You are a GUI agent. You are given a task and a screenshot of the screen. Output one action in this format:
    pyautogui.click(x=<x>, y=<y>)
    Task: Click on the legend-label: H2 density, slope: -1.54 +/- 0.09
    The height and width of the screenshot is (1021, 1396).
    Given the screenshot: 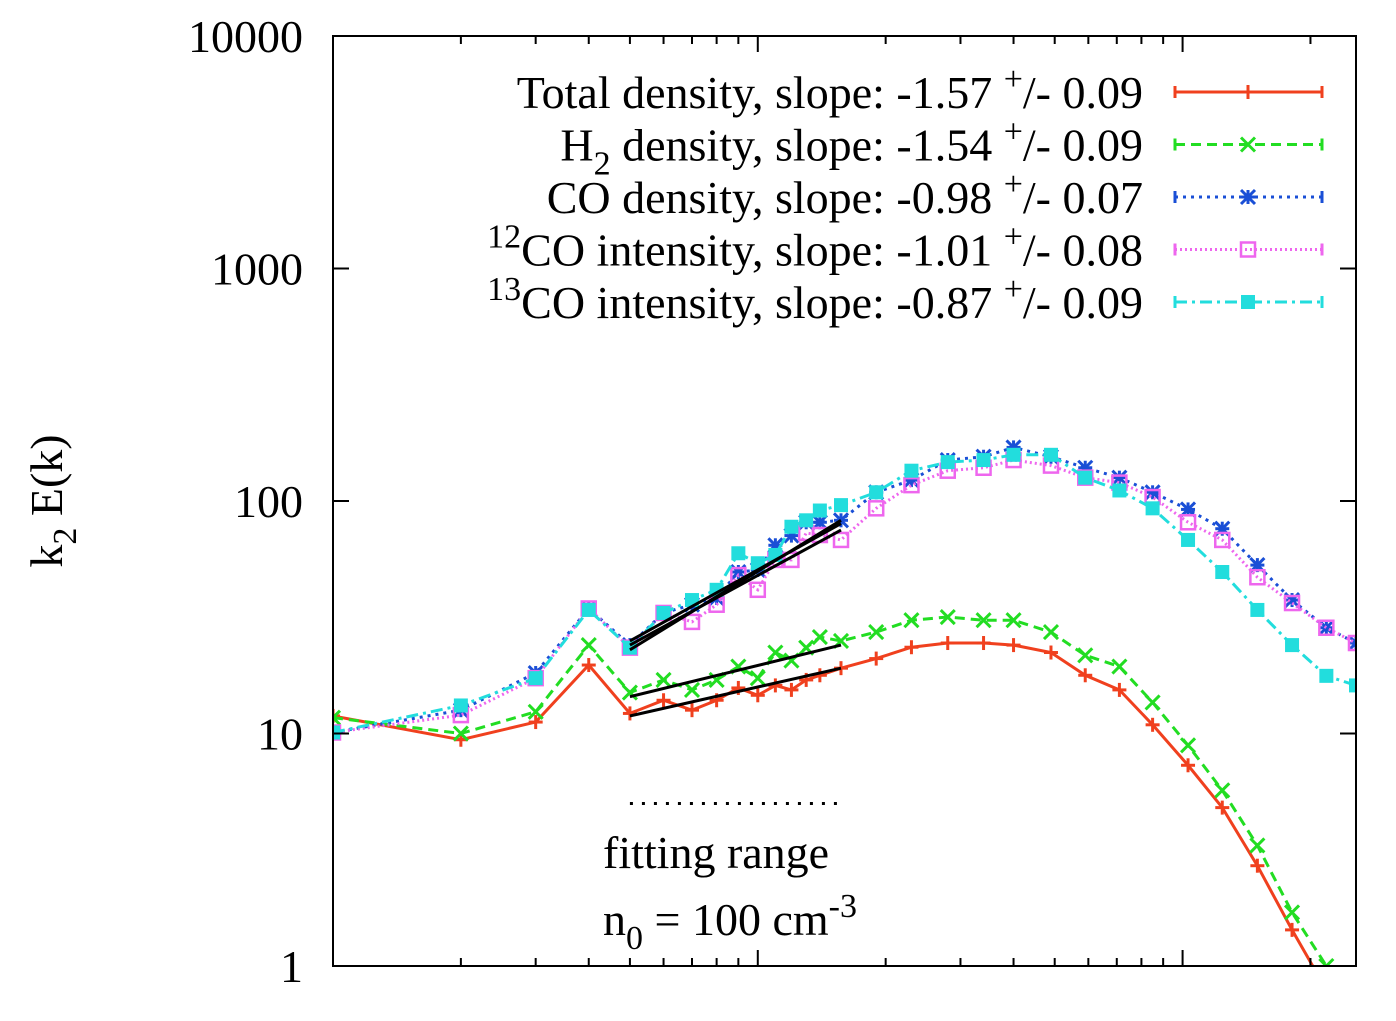 What is the action you would take?
    pyautogui.click(x=851, y=148)
    